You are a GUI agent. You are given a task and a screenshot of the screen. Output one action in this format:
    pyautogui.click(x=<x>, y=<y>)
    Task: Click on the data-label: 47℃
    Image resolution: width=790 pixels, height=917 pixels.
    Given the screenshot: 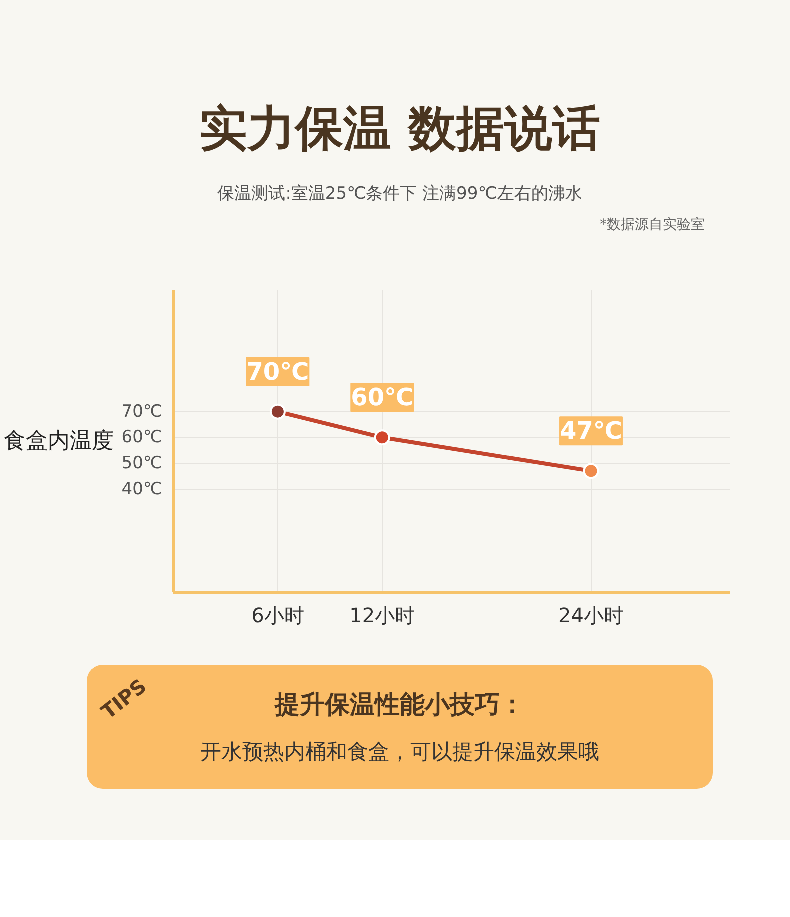 What is the action you would take?
    pyautogui.click(x=591, y=431)
    